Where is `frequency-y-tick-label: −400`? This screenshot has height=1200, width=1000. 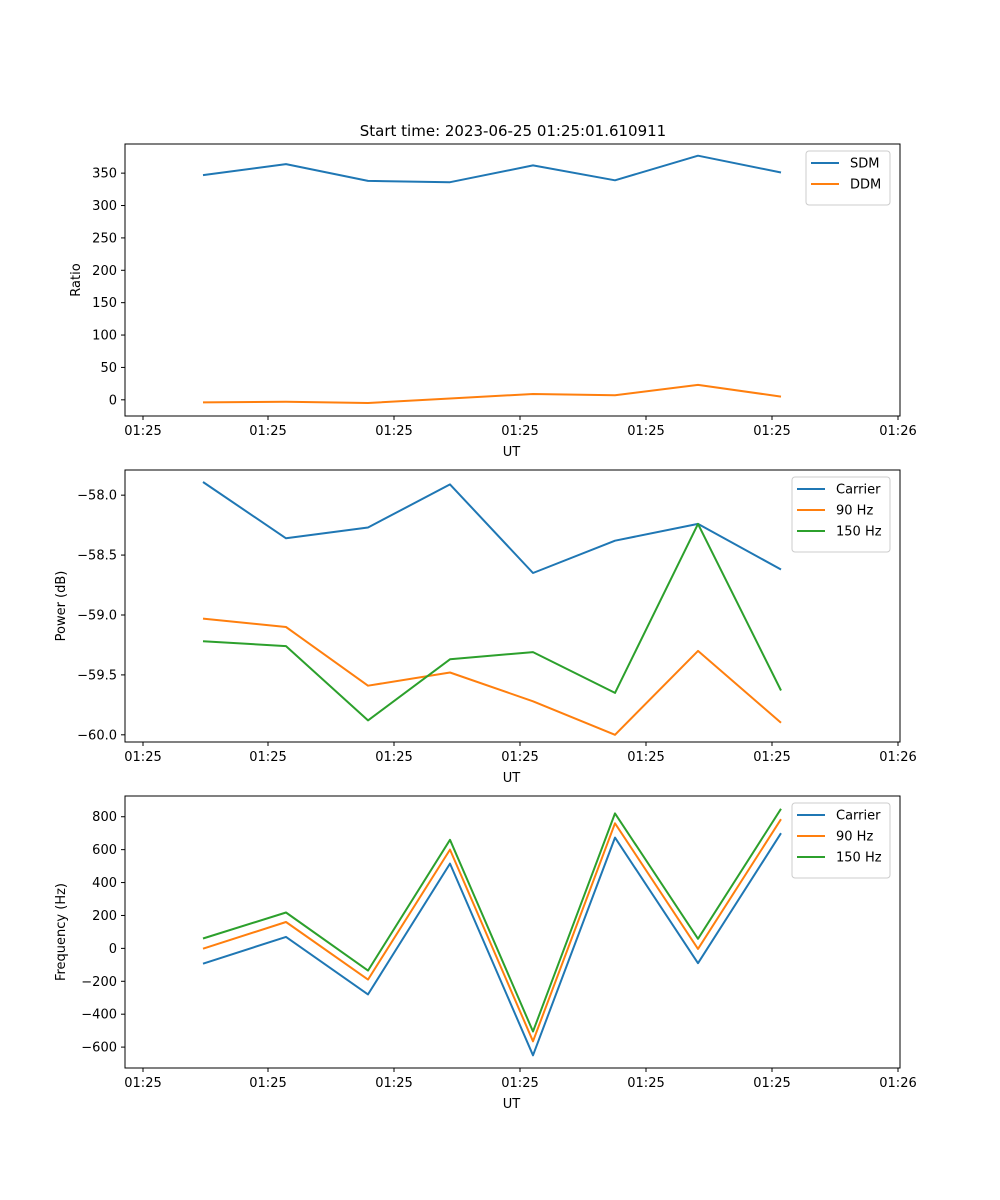
frequency-y-tick-label: −400 is located at coordinates (99, 1015).